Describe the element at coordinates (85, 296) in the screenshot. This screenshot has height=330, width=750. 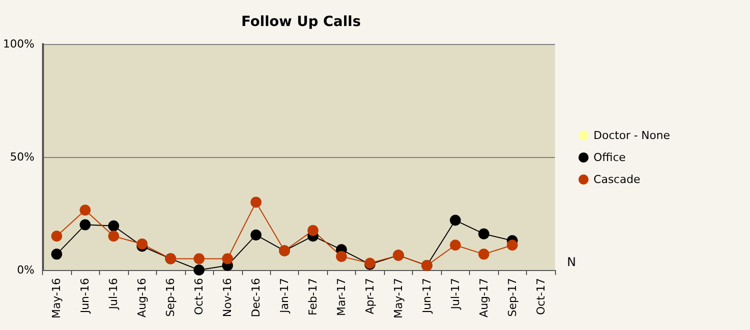
I see `x-tick-label: Jun-16` at that location.